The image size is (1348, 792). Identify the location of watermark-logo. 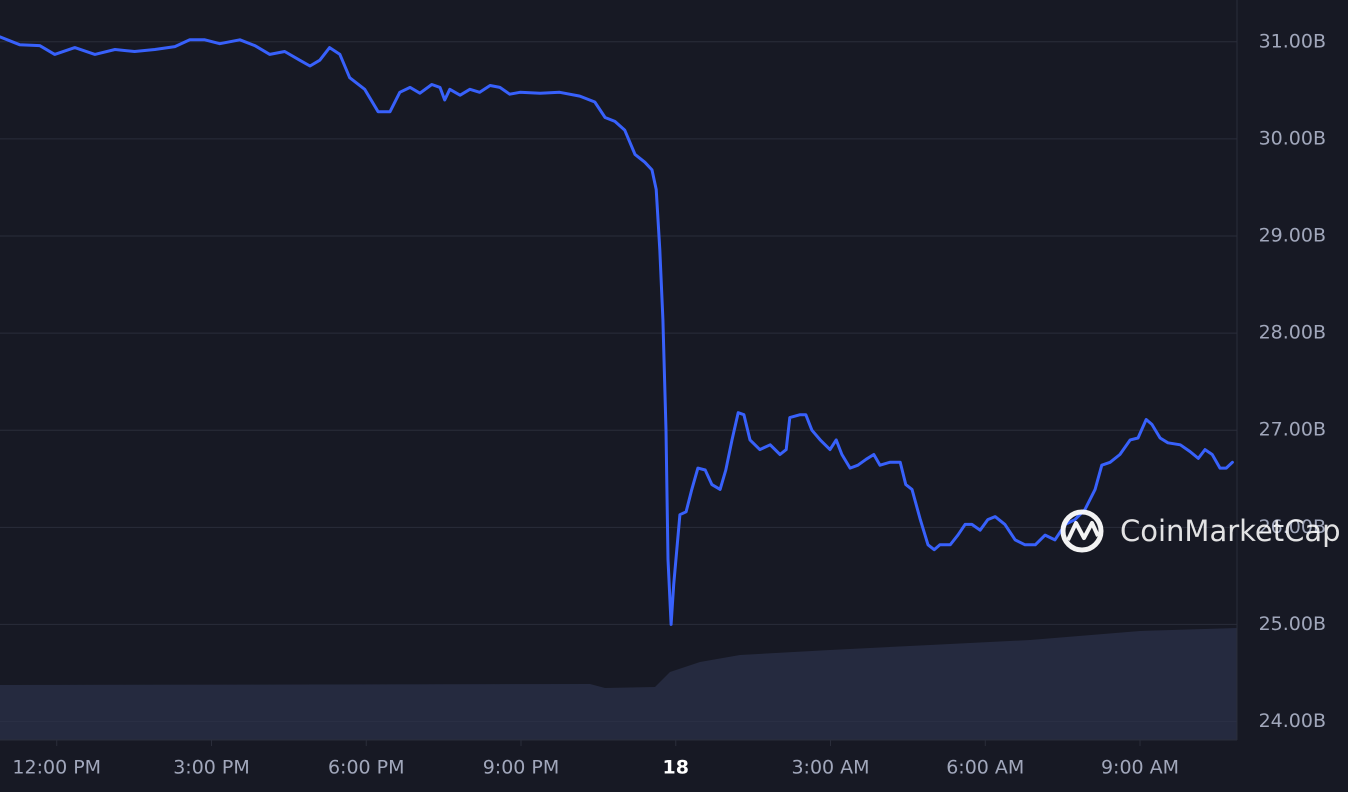
(1082, 531).